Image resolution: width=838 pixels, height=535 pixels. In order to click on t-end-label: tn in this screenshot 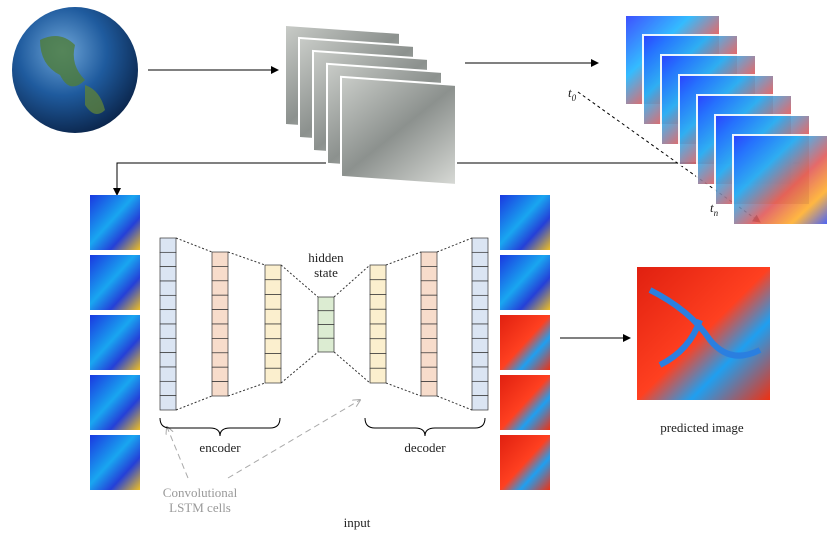, I will do `click(714, 209)`.